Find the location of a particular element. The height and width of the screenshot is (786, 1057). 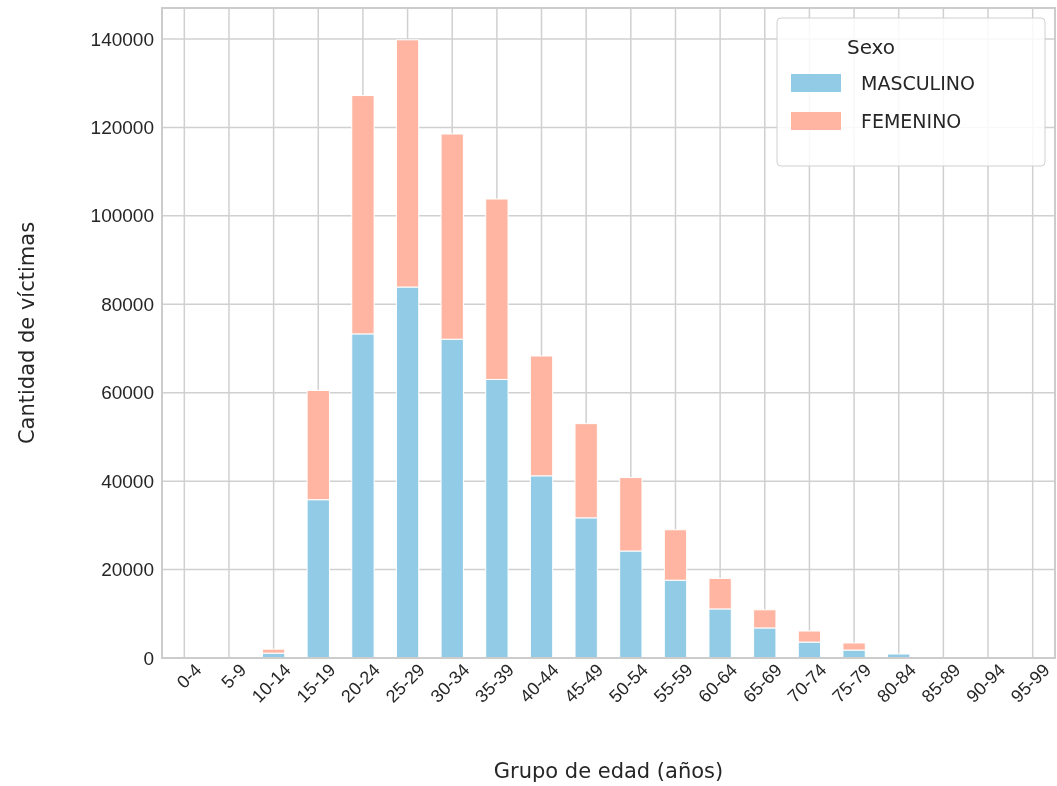

x-tick-label: 0-4 is located at coordinates (189, 676).